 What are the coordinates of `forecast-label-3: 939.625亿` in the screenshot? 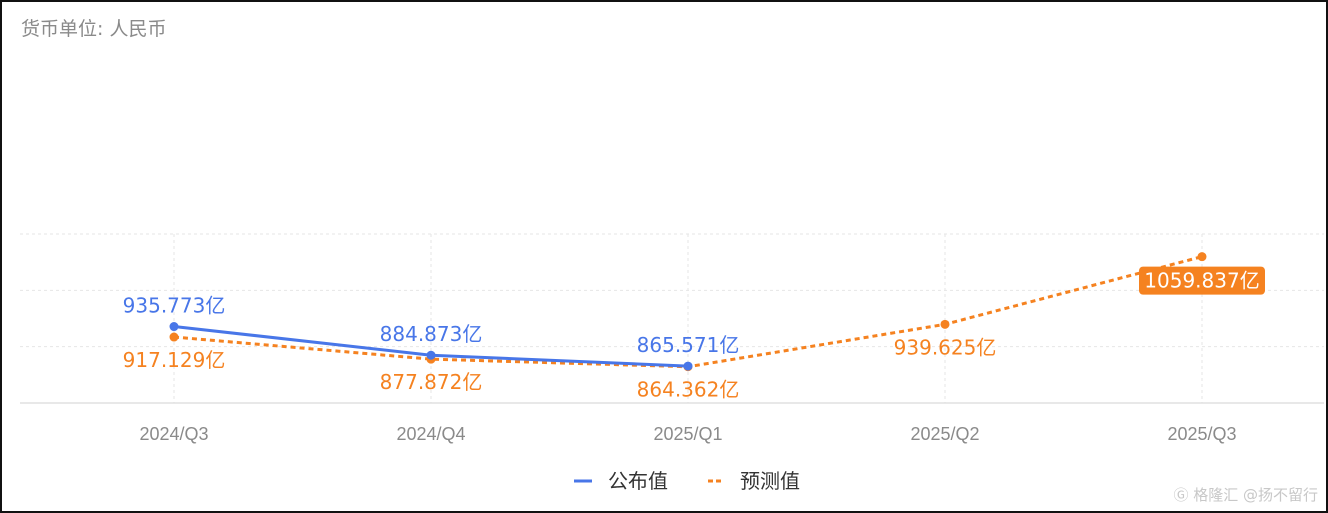 It's located at (945, 347).